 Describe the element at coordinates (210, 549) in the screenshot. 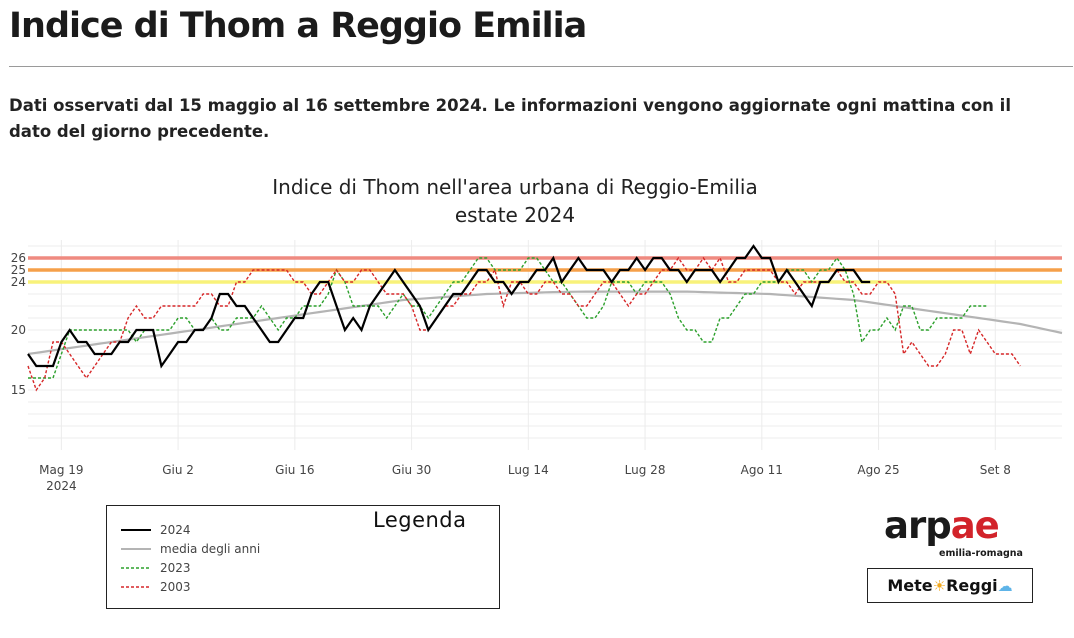

I see `legend-label-media: media degli anni` at that location.